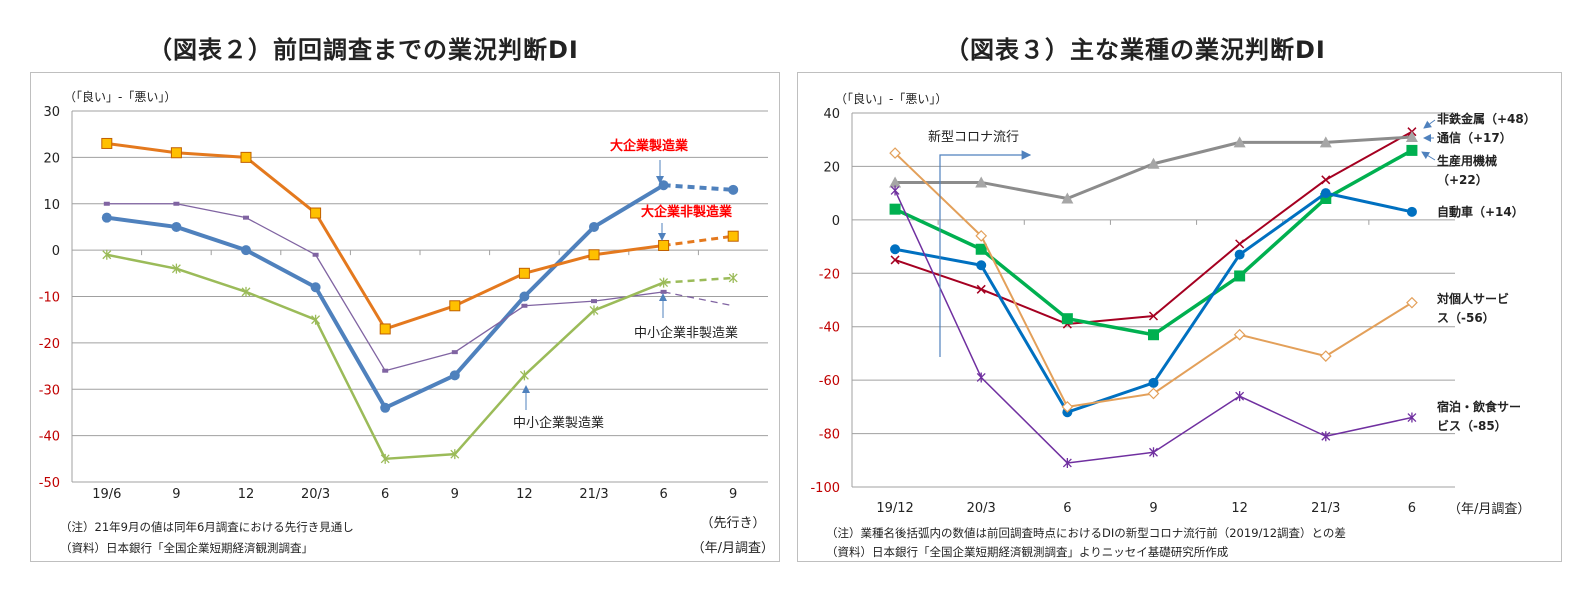 This screenshot has height=592, width=1571. I want to click on y-tick-label: -80, so click(829, 435).